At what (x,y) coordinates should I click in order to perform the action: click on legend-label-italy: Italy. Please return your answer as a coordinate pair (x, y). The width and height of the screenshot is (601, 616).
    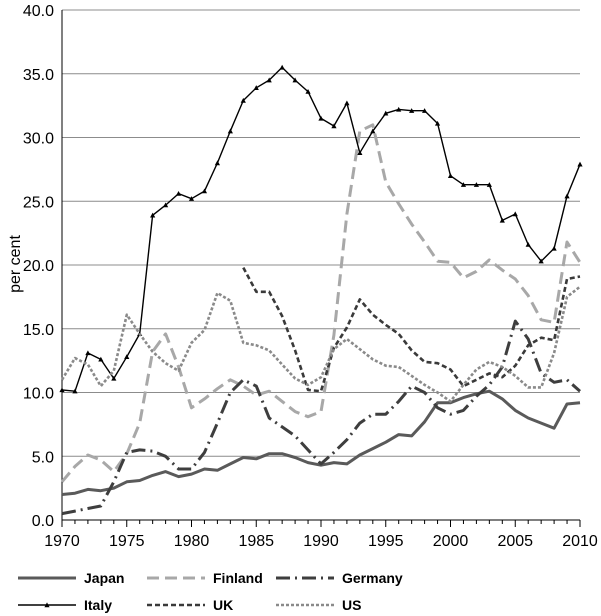
    Looking at the image, I should click on (98, 605).